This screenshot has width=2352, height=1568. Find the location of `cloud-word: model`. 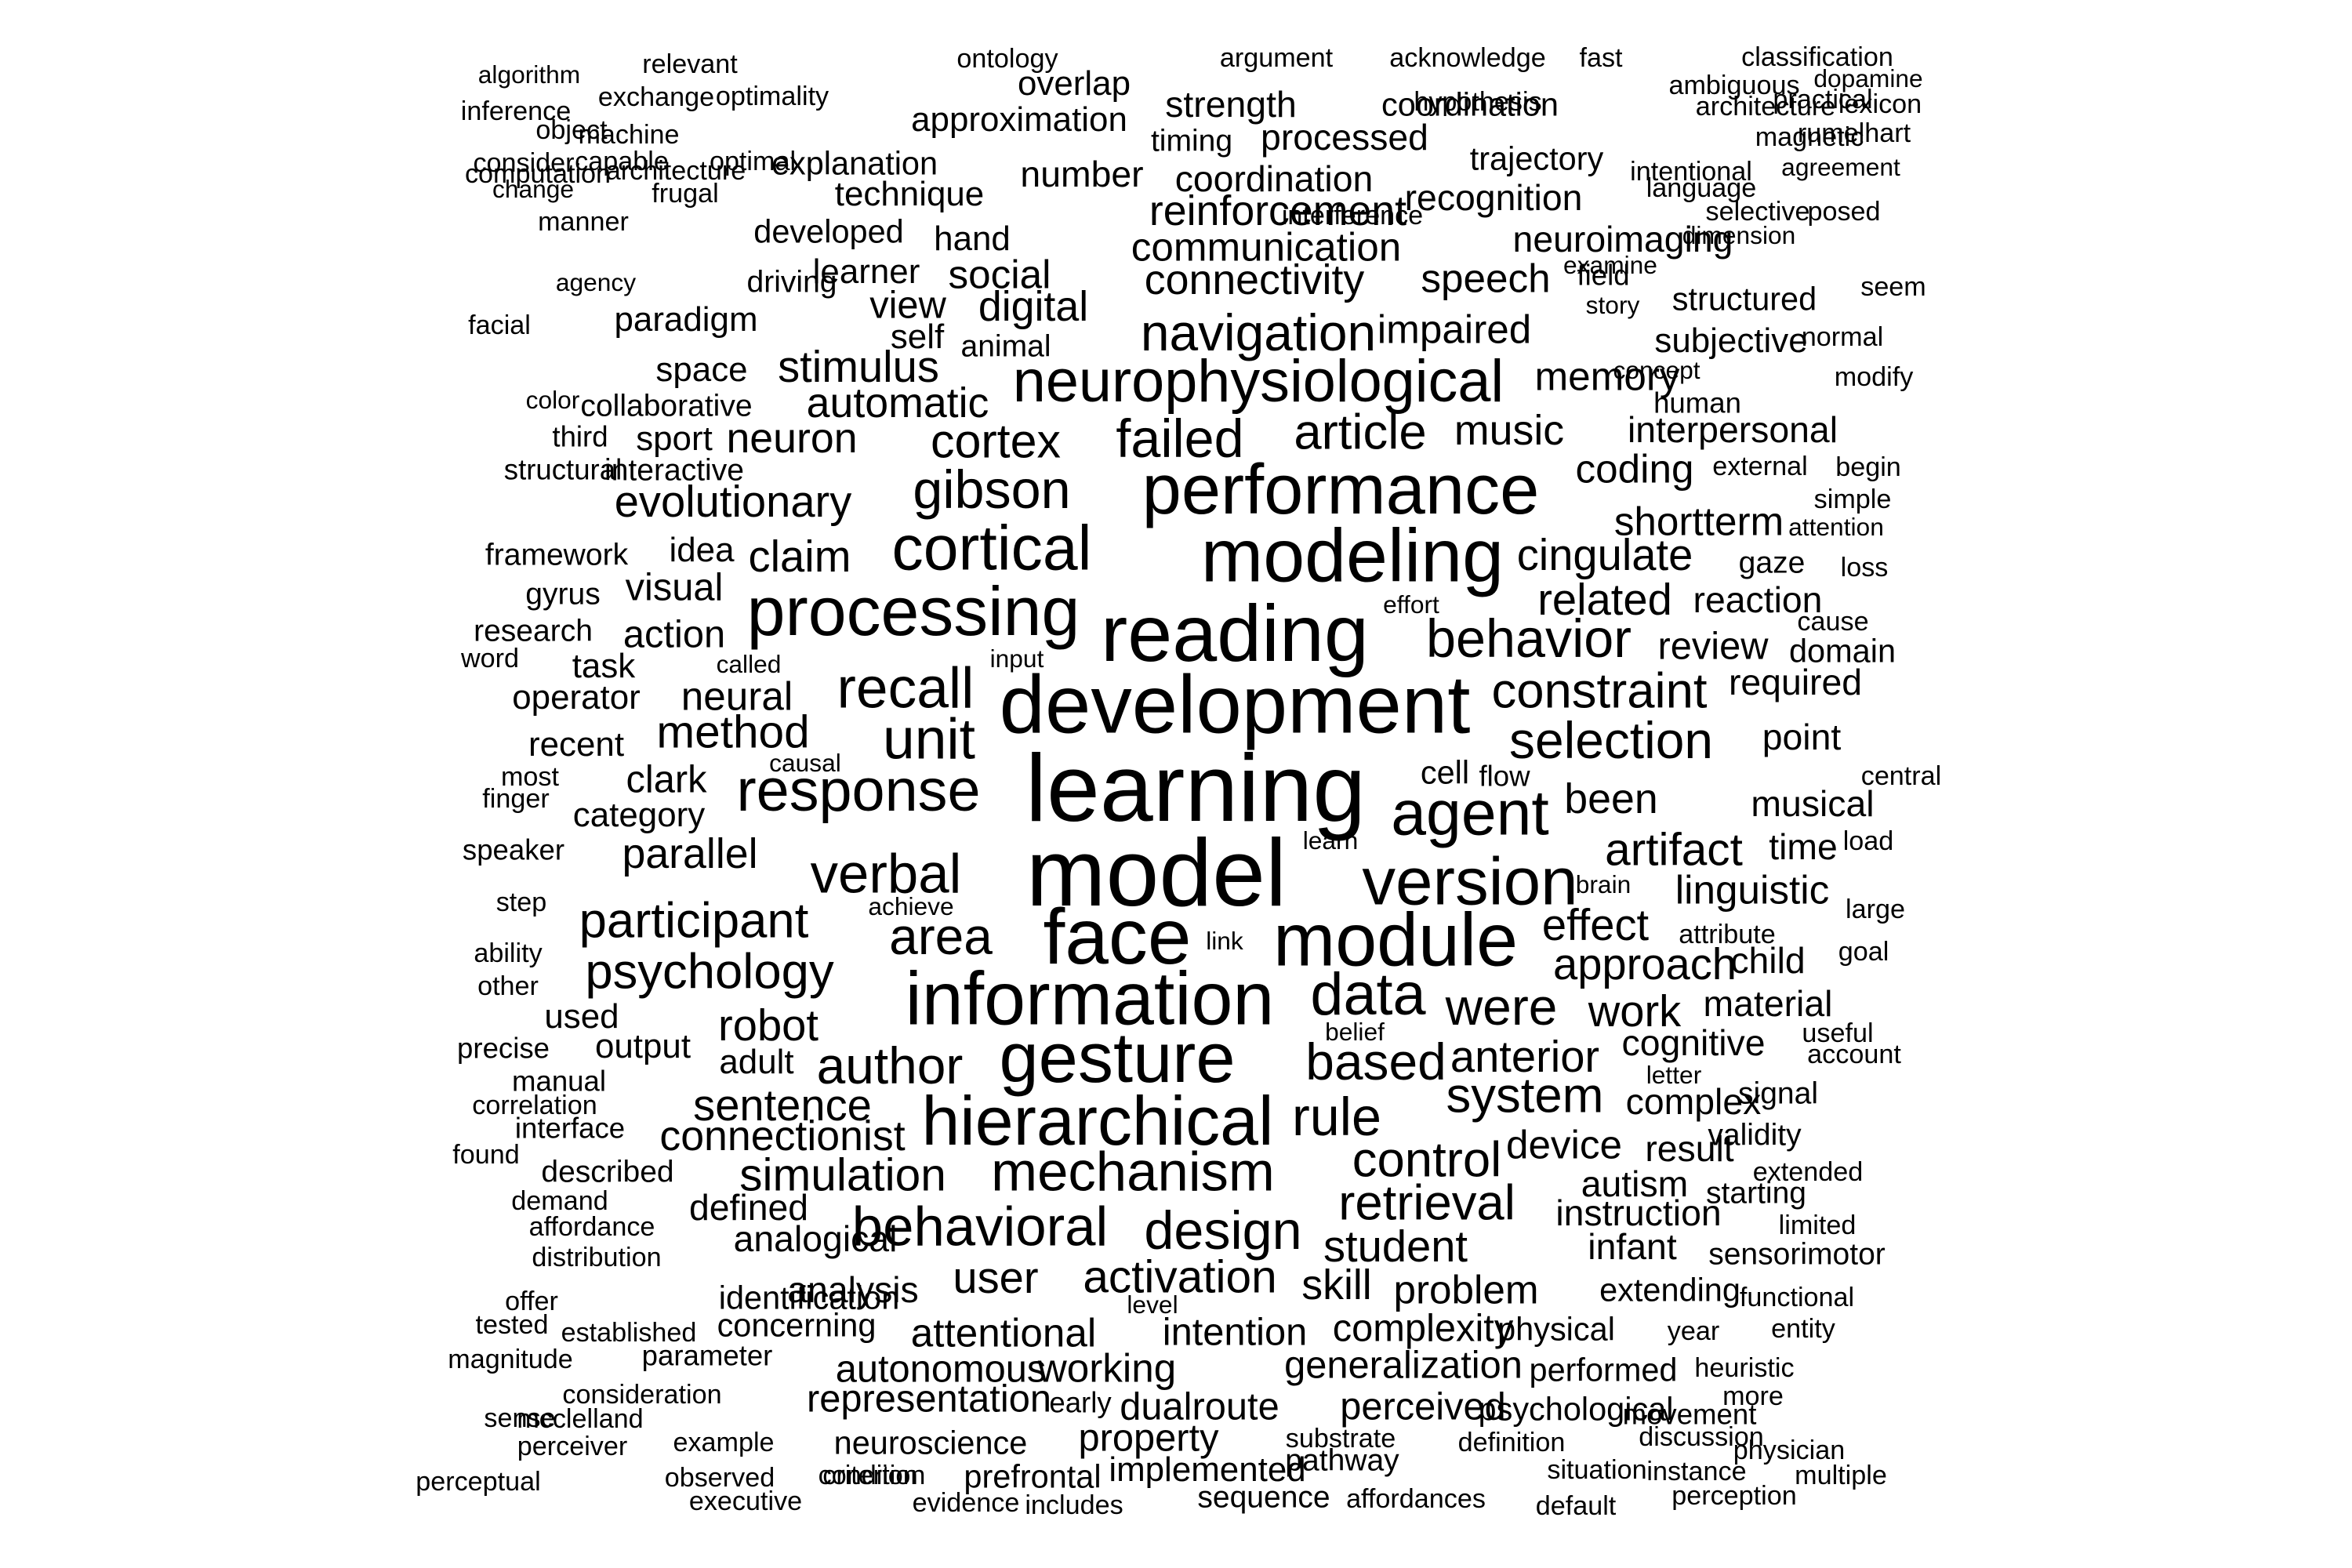

cloud-word: model is located at coordinates (1156, 873).